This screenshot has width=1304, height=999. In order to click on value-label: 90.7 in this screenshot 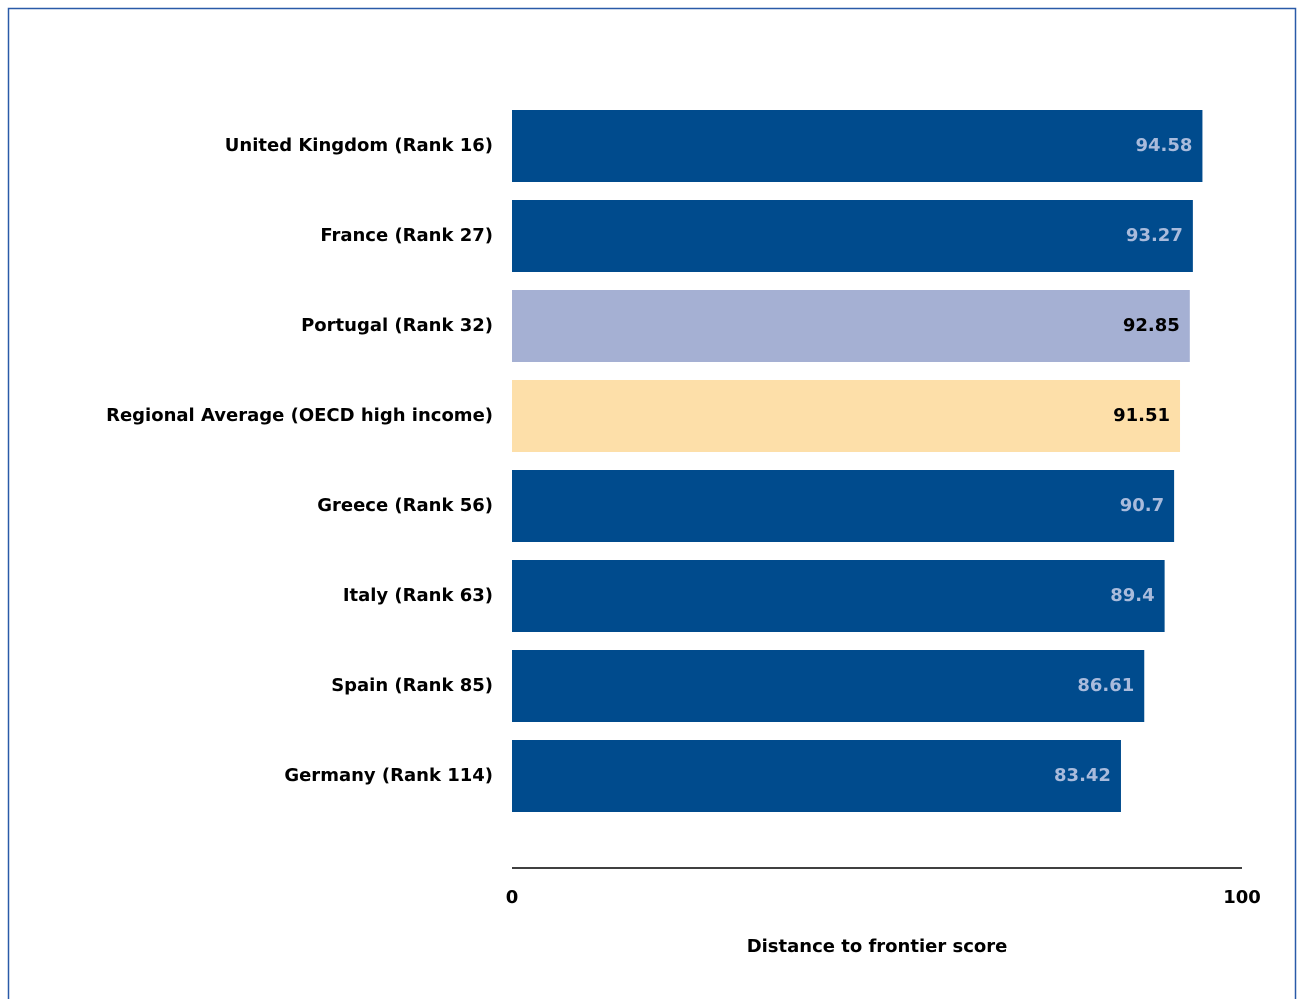, I will do `click(1142, 505)`.